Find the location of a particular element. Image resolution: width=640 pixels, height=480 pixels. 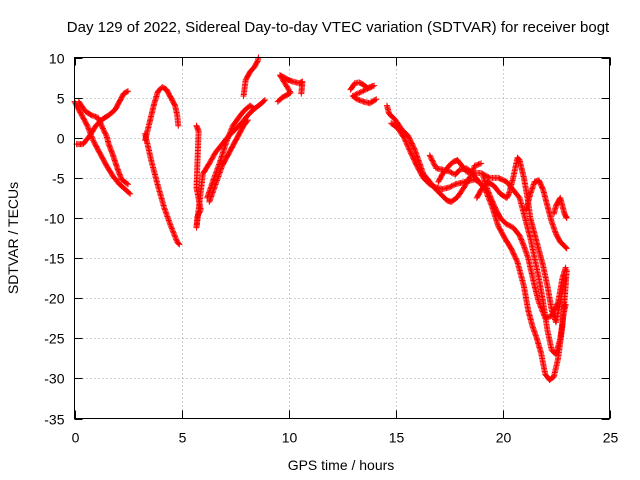

x-tick-label: 15 is located at coordinates (397, 438).